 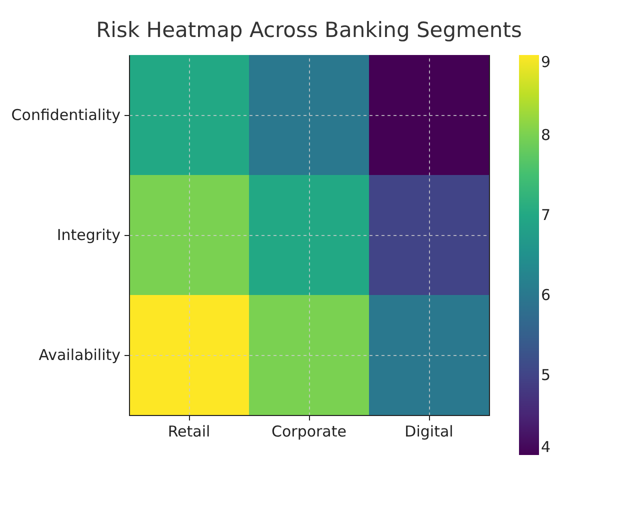 What do you see at coordinates (546, 447) in the screenshot?
I see `color-bar-label: 4` at bounding box center [546, 447].